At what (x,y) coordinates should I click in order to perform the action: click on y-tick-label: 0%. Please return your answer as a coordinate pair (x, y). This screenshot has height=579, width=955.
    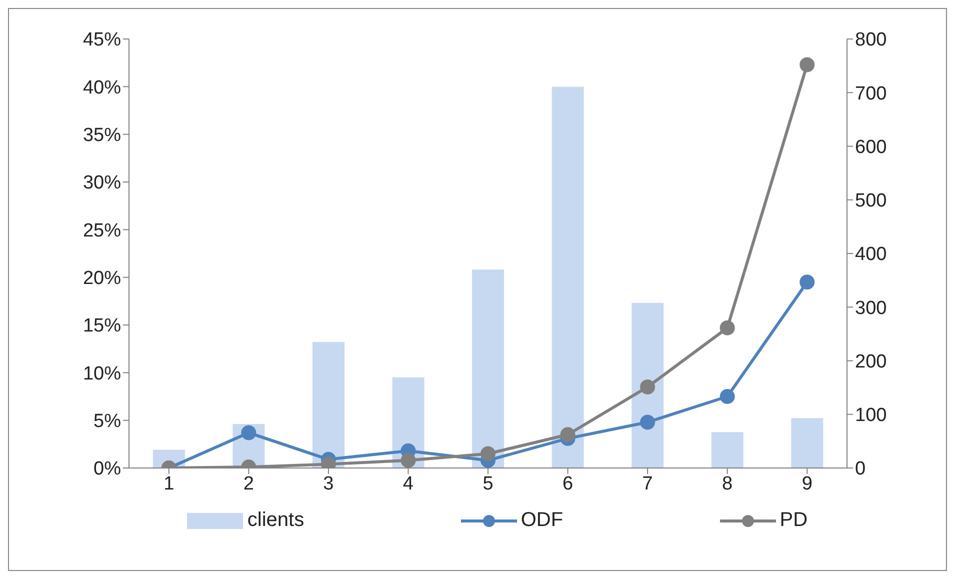
    Looking at the image, I should click on (108, 469).